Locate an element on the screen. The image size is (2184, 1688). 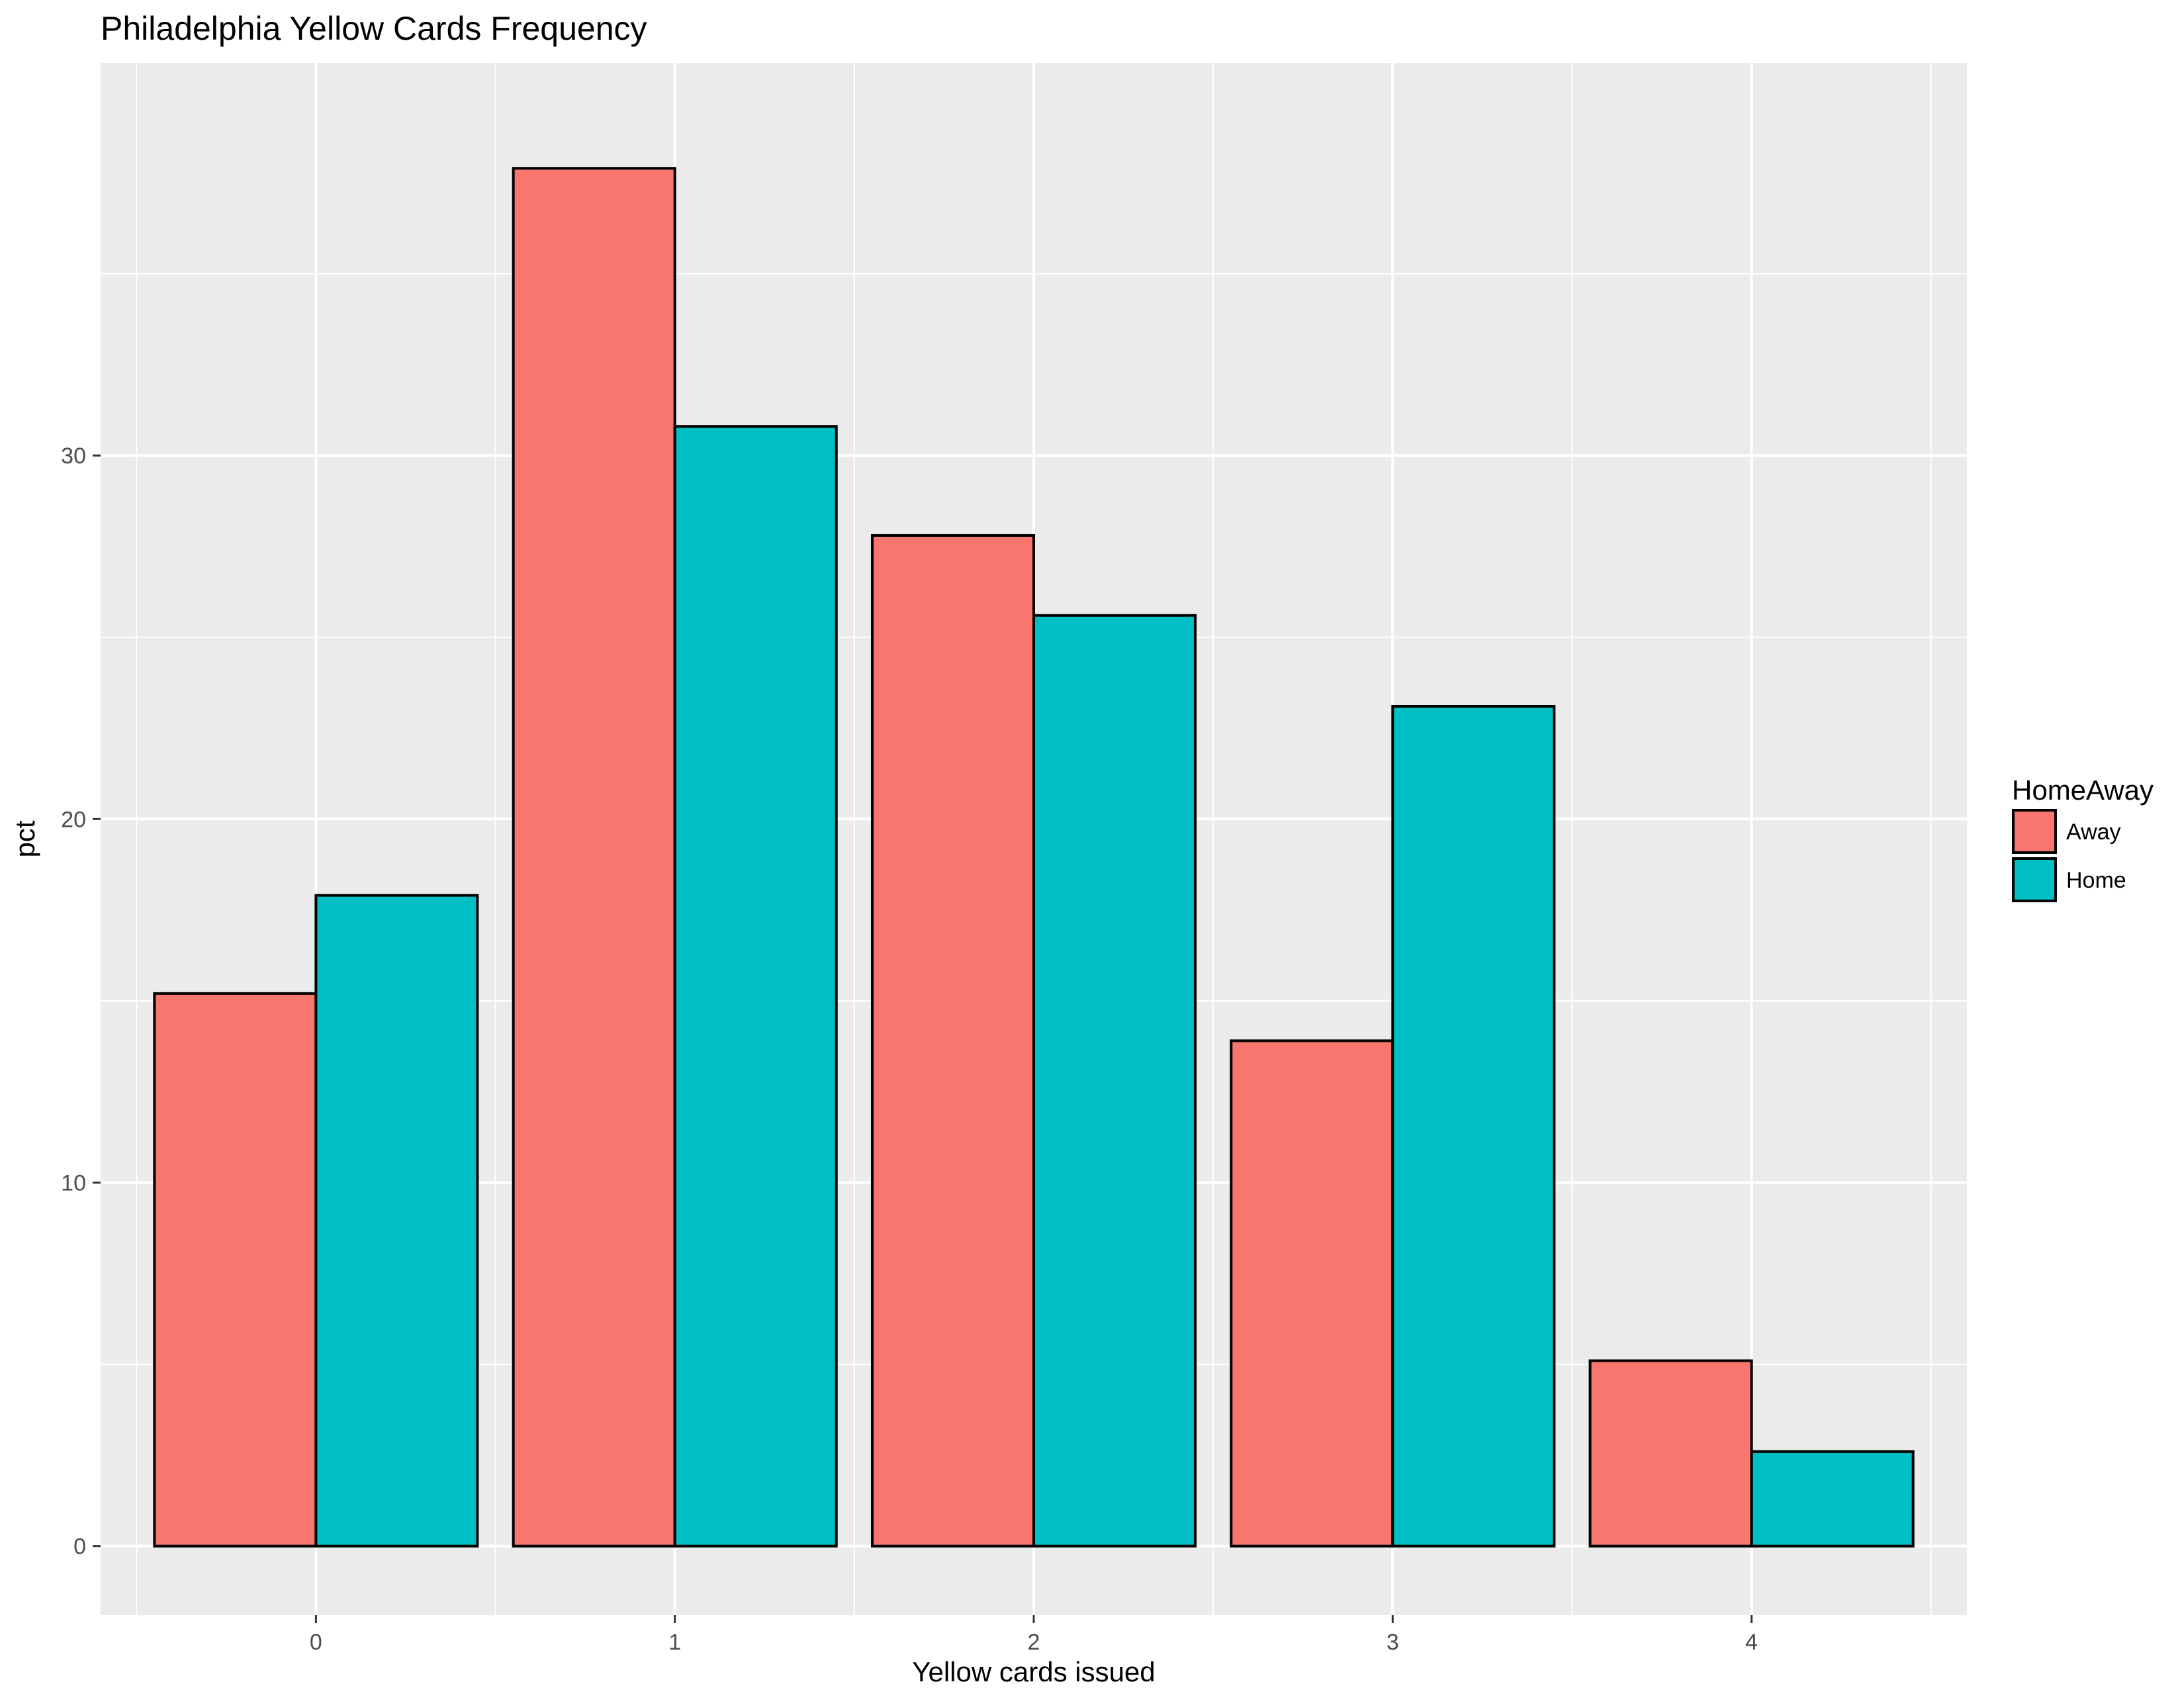
x-axis: 0 1 2 3 4 is located at coordinates (1034, 1635).